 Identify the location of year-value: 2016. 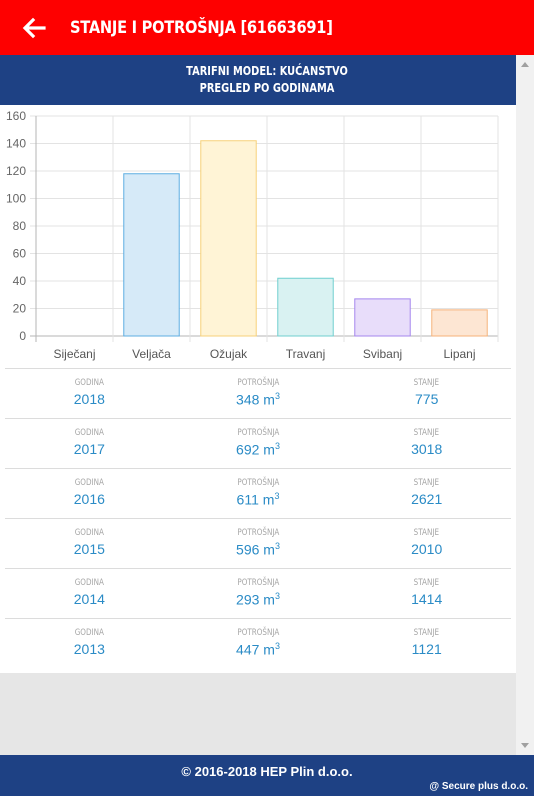
(89, 499).